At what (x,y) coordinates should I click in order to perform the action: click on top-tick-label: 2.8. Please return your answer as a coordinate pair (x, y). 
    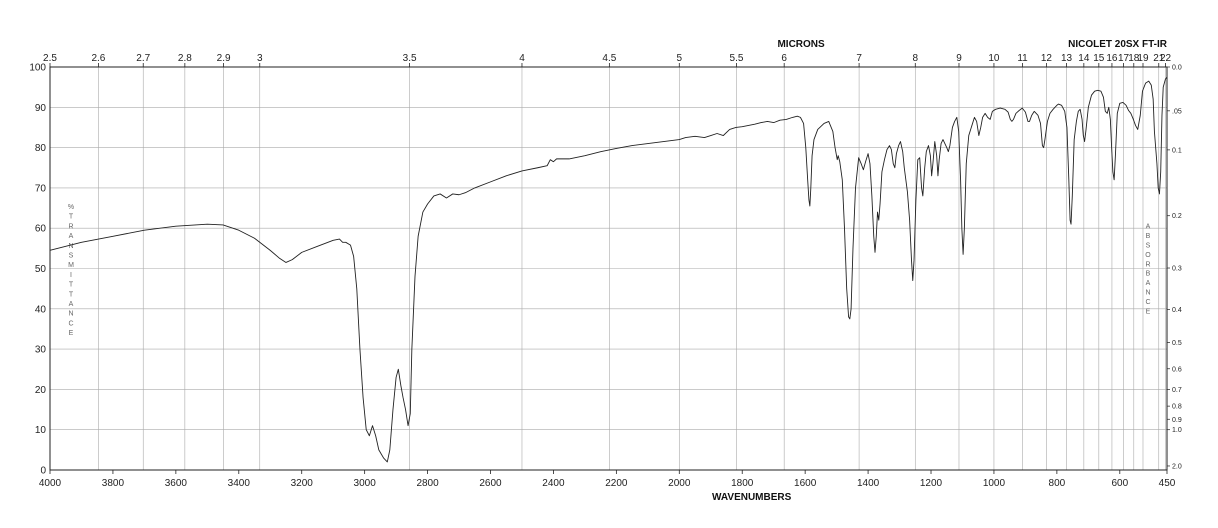
    Looking at the image, I should click on (185, 58).